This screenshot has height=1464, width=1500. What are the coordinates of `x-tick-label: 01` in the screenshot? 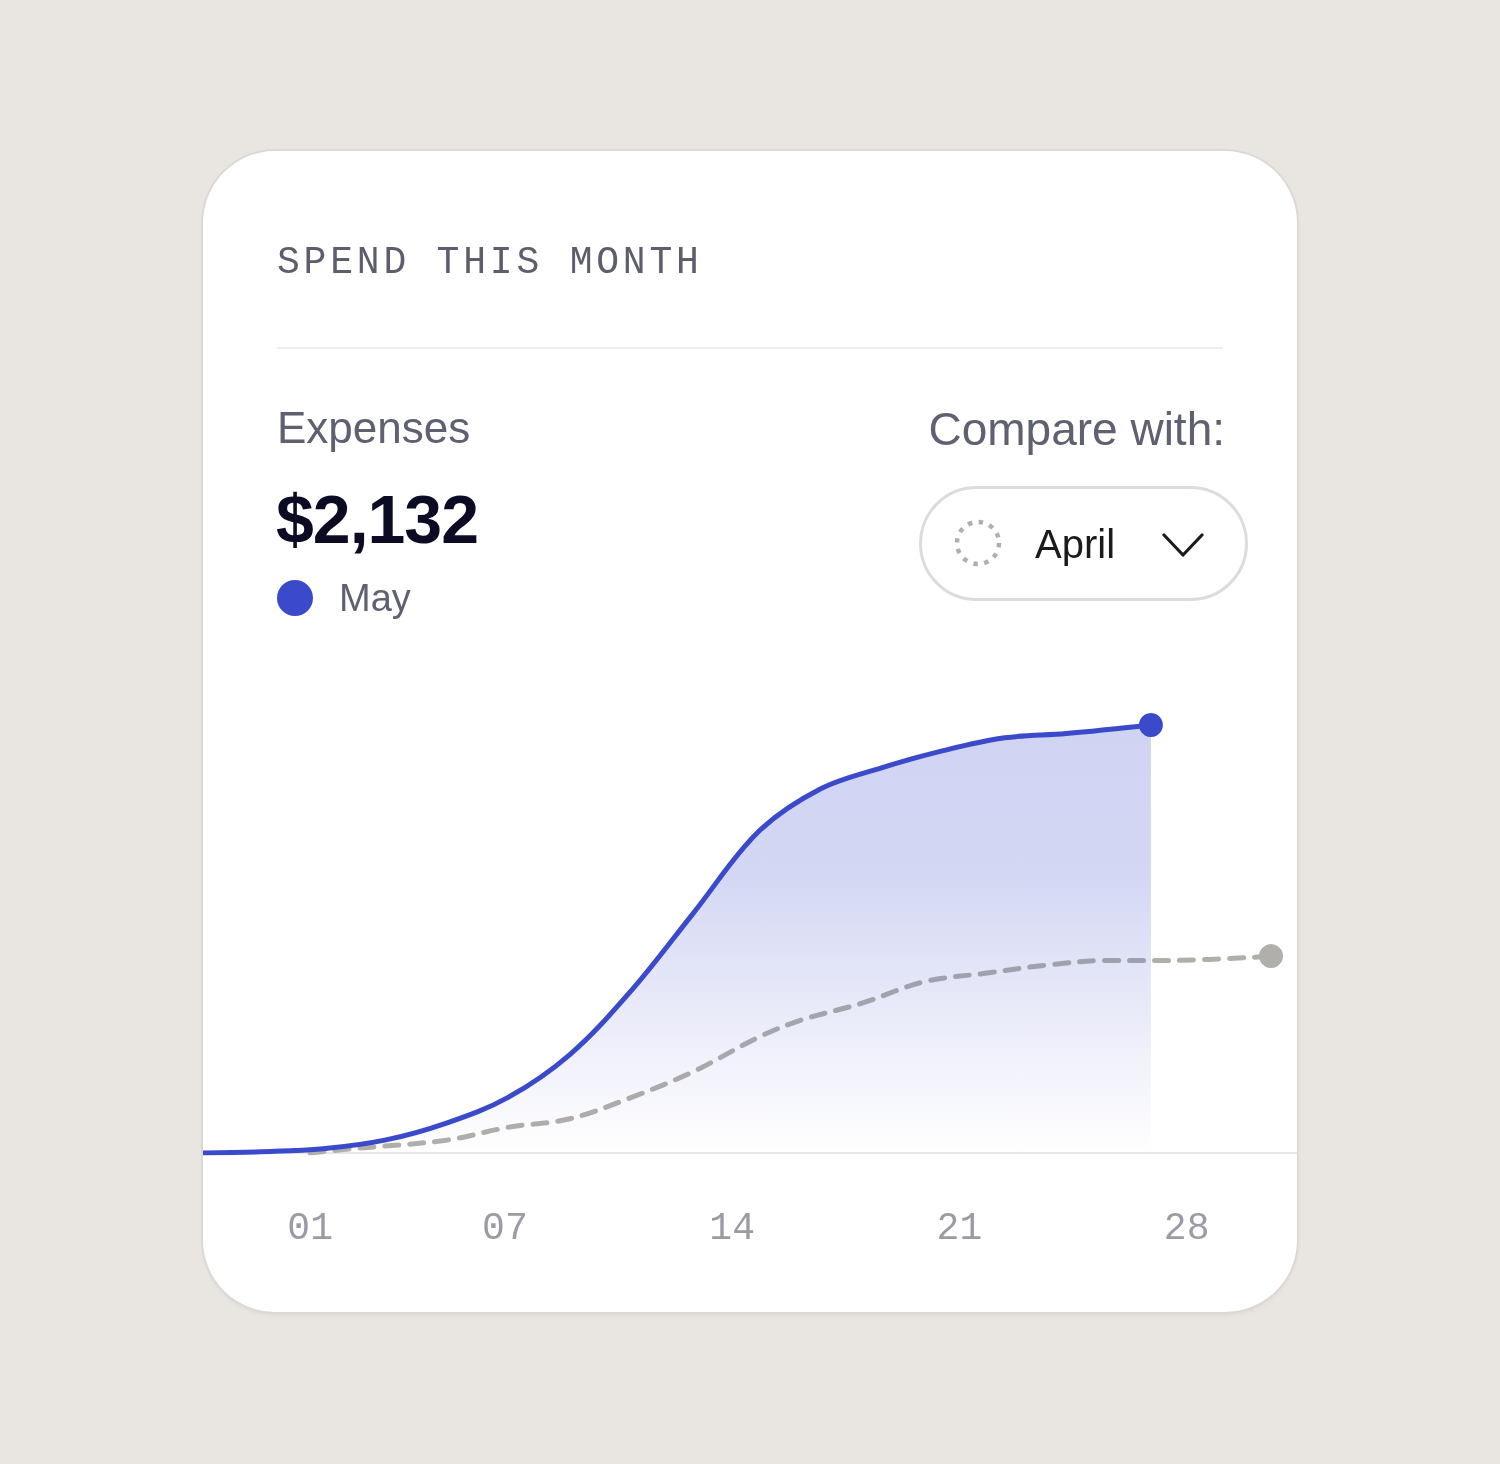 It's located at (310, 1228).